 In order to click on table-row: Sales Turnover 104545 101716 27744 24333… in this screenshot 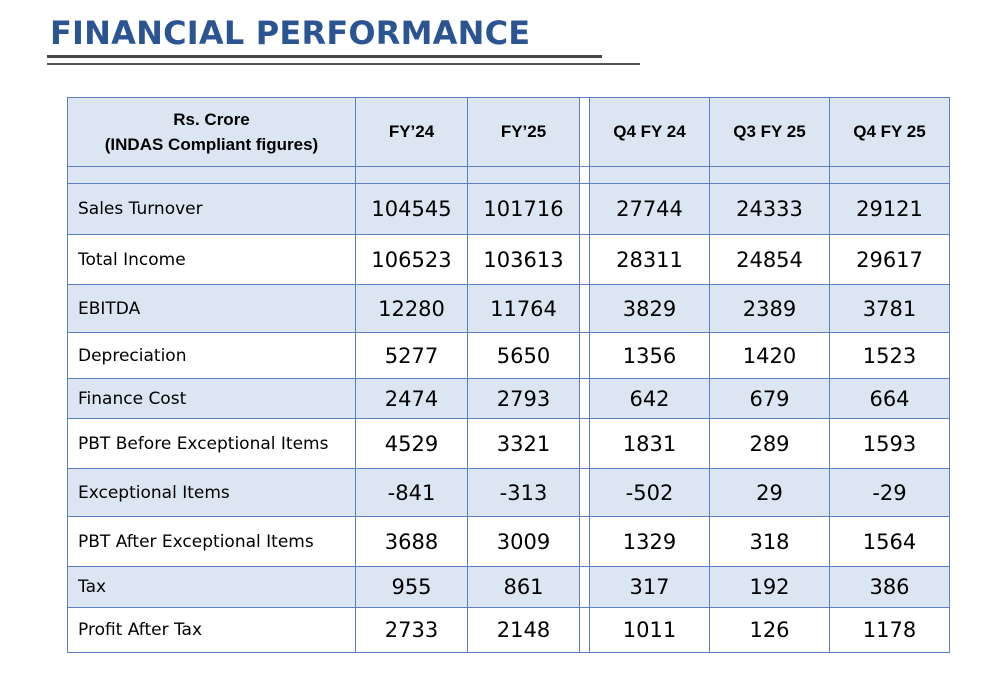, I will do `click(508, 209)`.